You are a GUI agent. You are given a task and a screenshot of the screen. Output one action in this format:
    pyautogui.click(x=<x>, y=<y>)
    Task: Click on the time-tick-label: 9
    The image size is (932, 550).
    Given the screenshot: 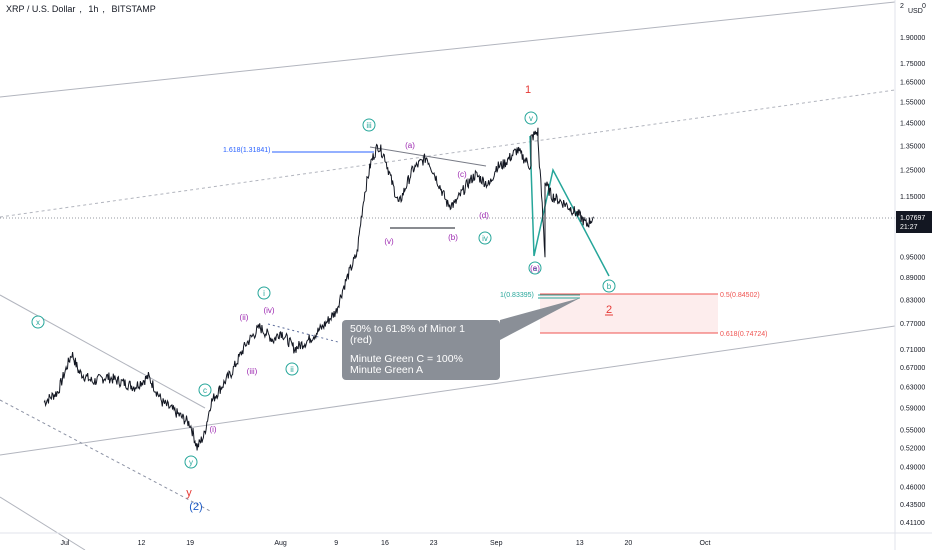 What is the action you would take?
    pyautogui.click(x=336, y=543)
    